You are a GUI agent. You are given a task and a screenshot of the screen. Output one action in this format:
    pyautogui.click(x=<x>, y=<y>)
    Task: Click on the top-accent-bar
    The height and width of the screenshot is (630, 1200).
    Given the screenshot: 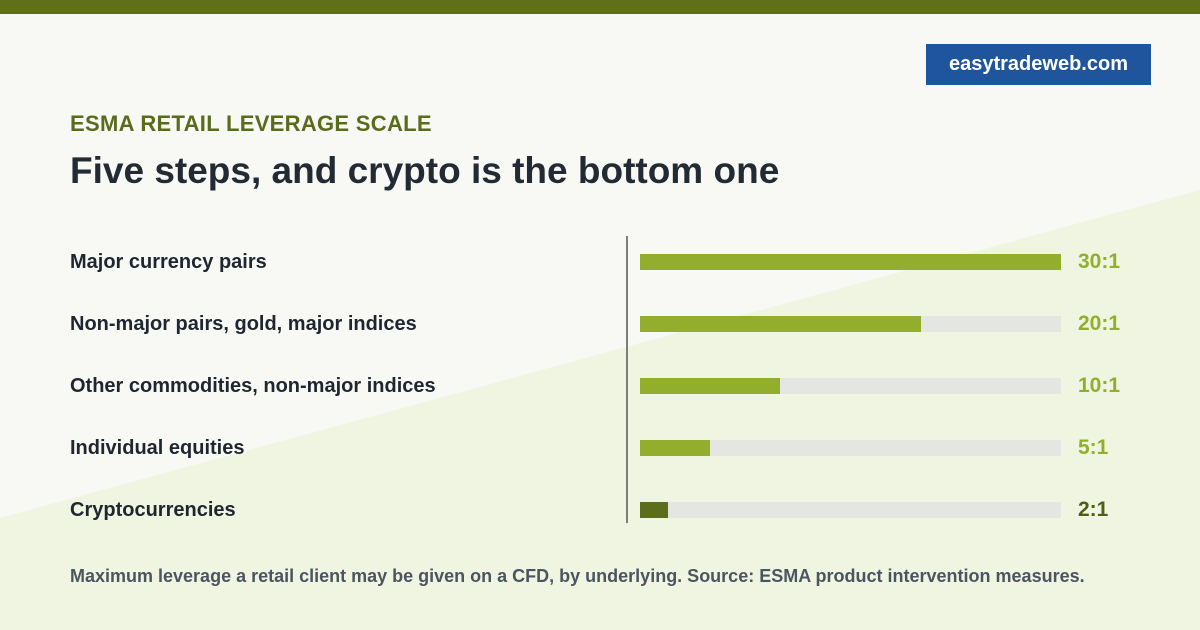 What is the action you would take?
    pyautogui.click(x=600, y=7)
    